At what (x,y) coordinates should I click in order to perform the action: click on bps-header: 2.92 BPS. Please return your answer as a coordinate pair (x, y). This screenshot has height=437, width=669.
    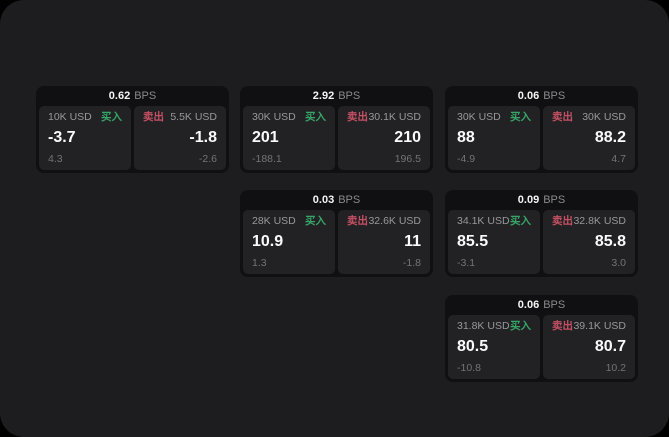
    Looking at the image, I should click on (336, 96).